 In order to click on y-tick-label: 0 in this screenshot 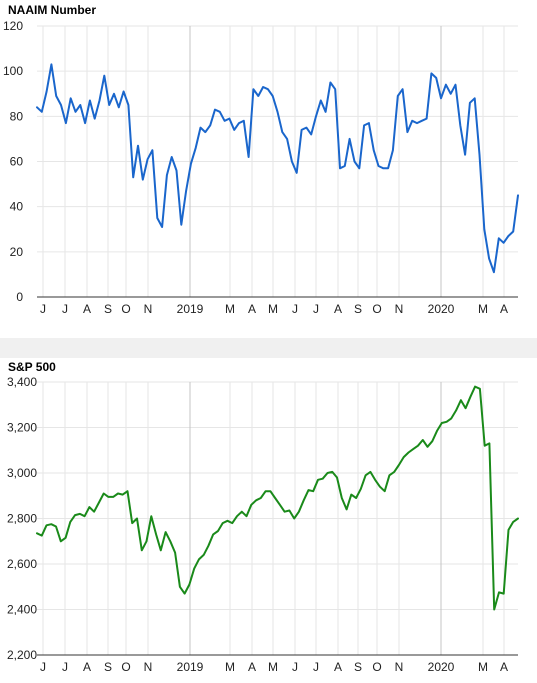, I will do `click(19, 297)`.